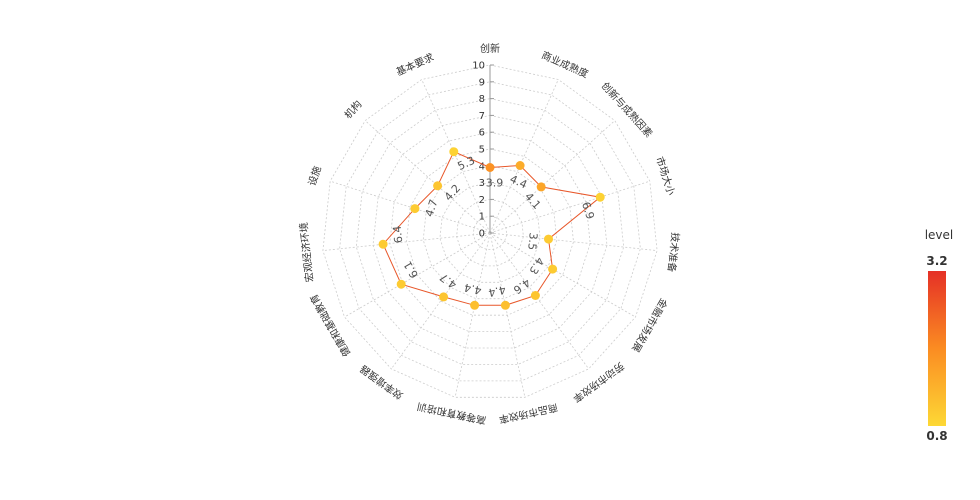 The width and height of the screenshot is (980, 500). I want to click on axis-label: 基本要求, so click(415, 64).